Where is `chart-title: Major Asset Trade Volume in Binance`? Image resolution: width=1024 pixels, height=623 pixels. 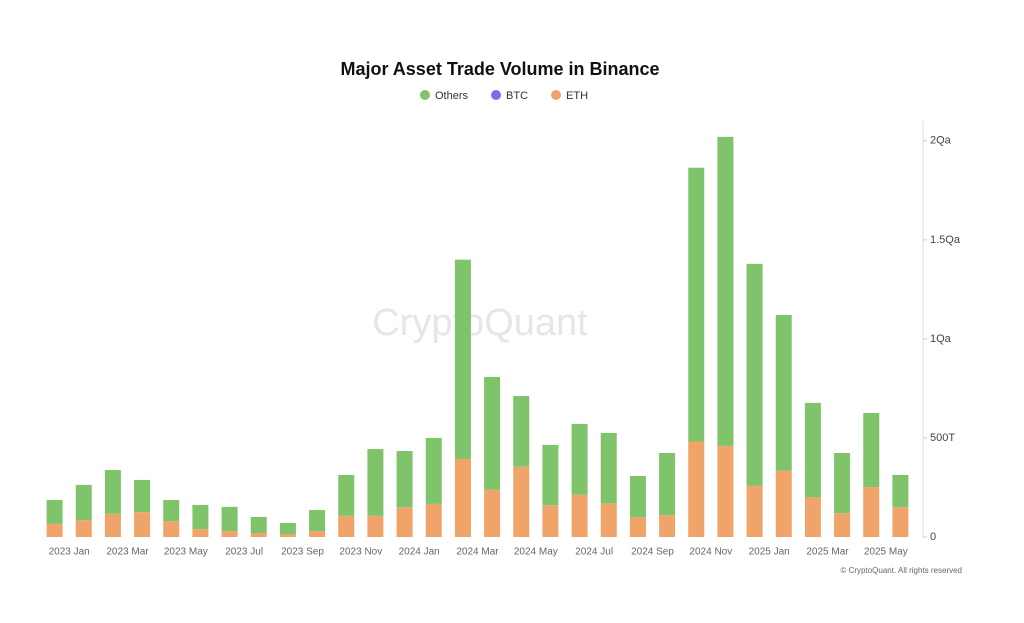
chart-title: Major Asset Trade Volume in Binance is located at coordinates (499, 69).